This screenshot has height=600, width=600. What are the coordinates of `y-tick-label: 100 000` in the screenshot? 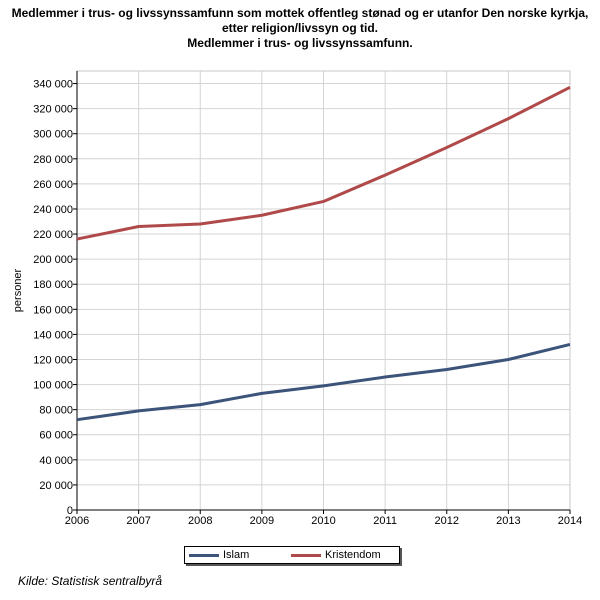 It's located at (53, 386).